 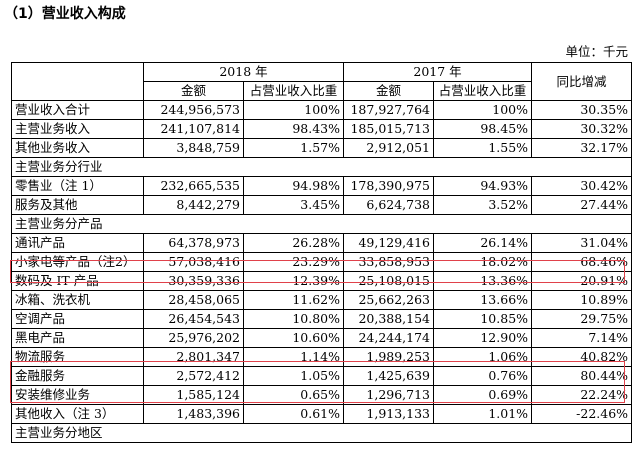 I want to click on header-blank-cell, so click(x=77, y=81).